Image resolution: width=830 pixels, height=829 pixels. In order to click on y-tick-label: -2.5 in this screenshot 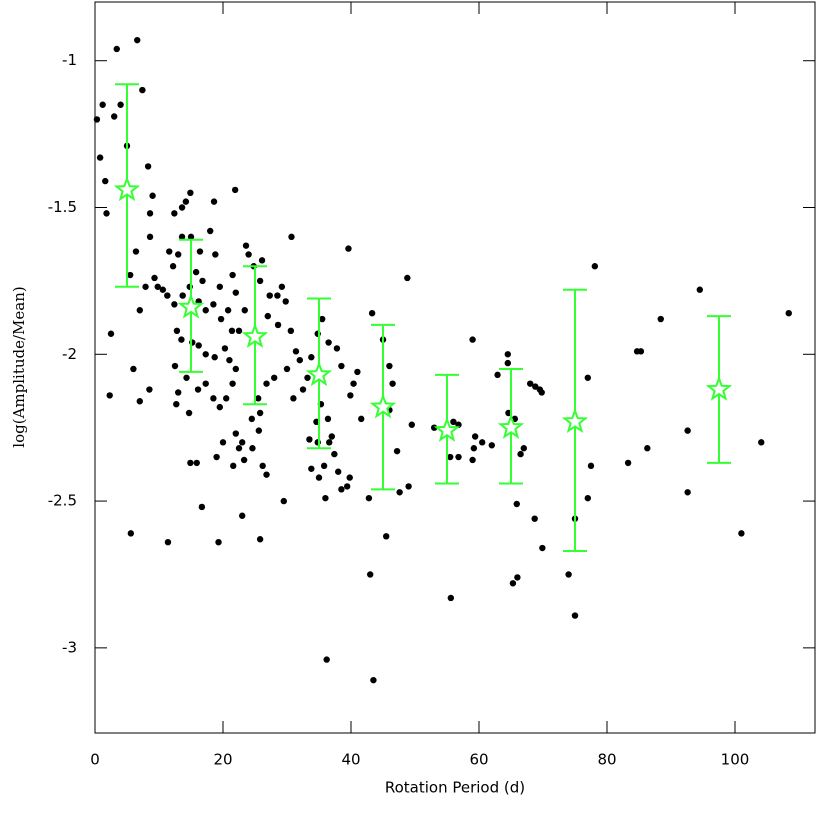, I will do `click(62, 501)`.